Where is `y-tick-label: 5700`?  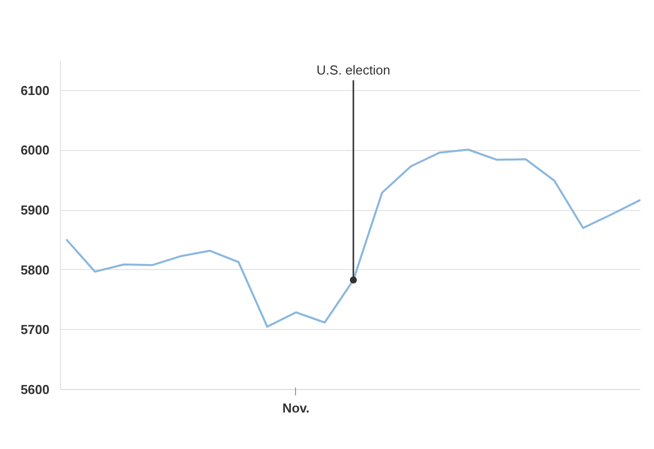 y-tick-label: 5700 is located at coordinates (35, 330).